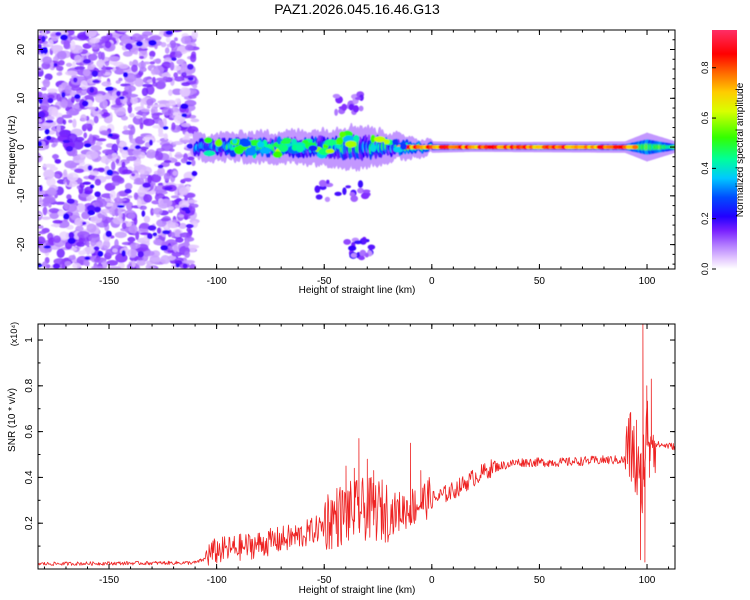 The width and height of the screenshot is (750, 600). I want to click on signal-band, so click(433, 147).